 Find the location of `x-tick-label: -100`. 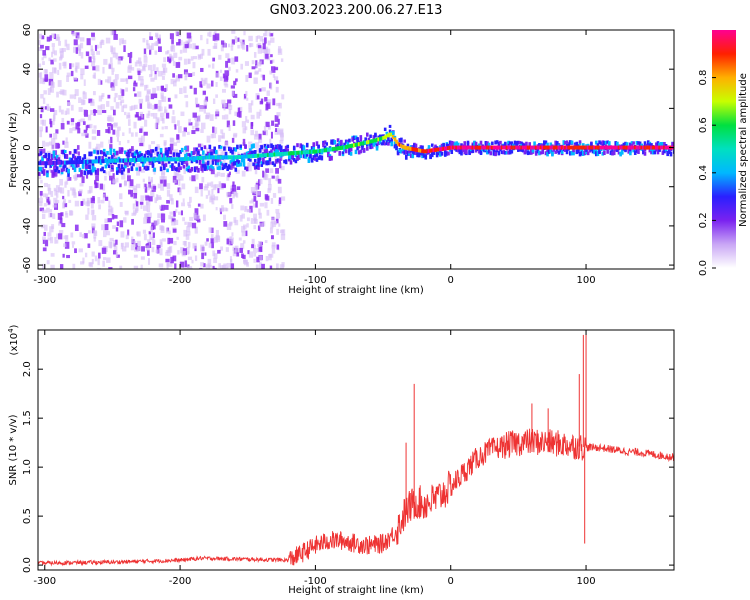

x-tick-label: -100 is located at coordinates (315, 280).